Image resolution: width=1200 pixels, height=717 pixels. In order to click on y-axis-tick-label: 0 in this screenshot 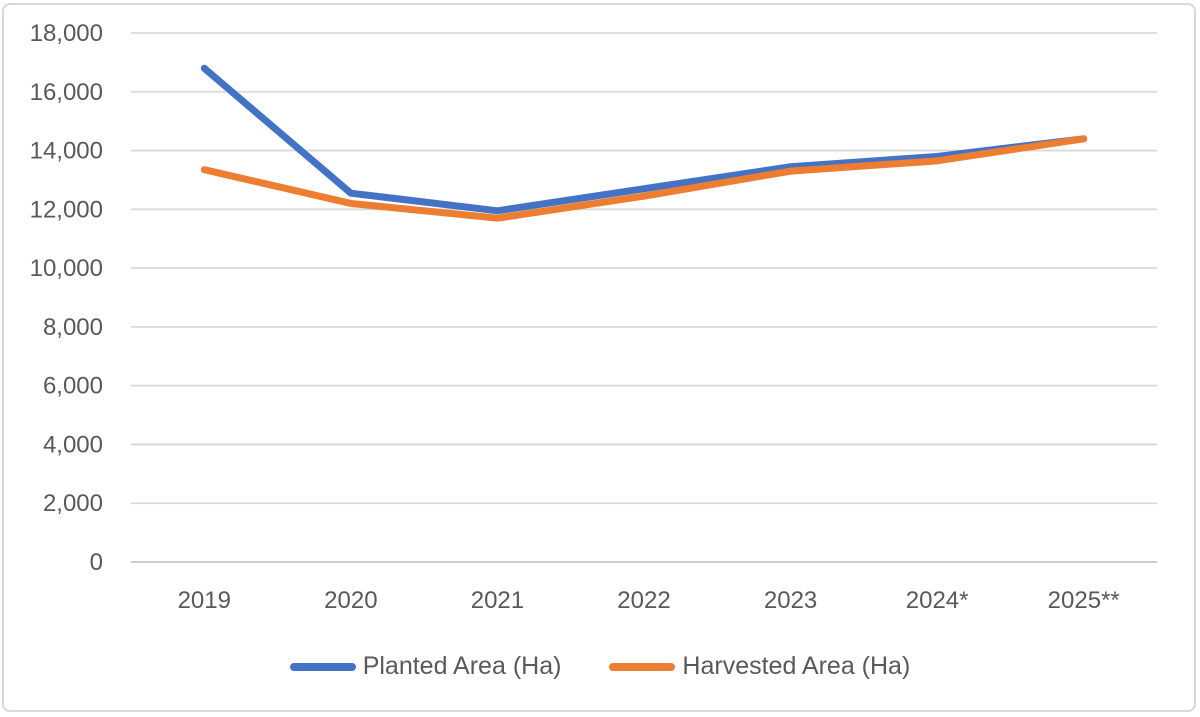, I will do `click(96, 562)`.